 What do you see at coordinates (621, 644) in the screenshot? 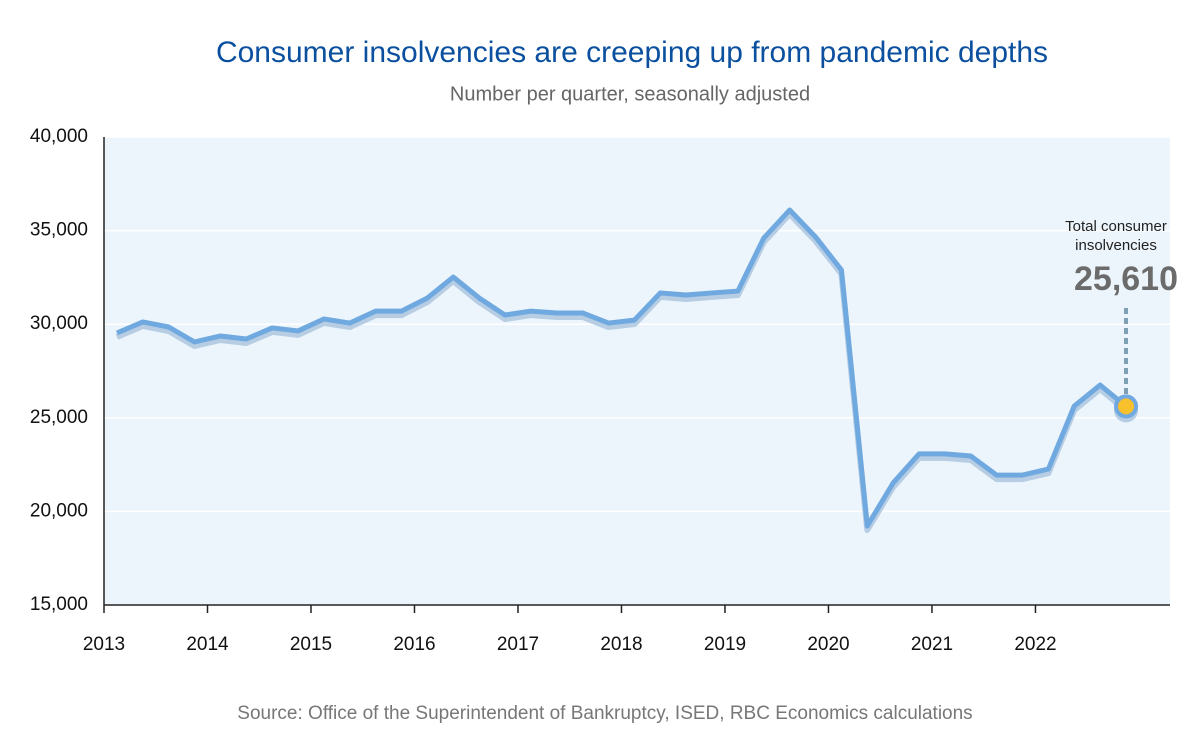
I see `x-tick-label: 2018` at bounding box center [621, 644].